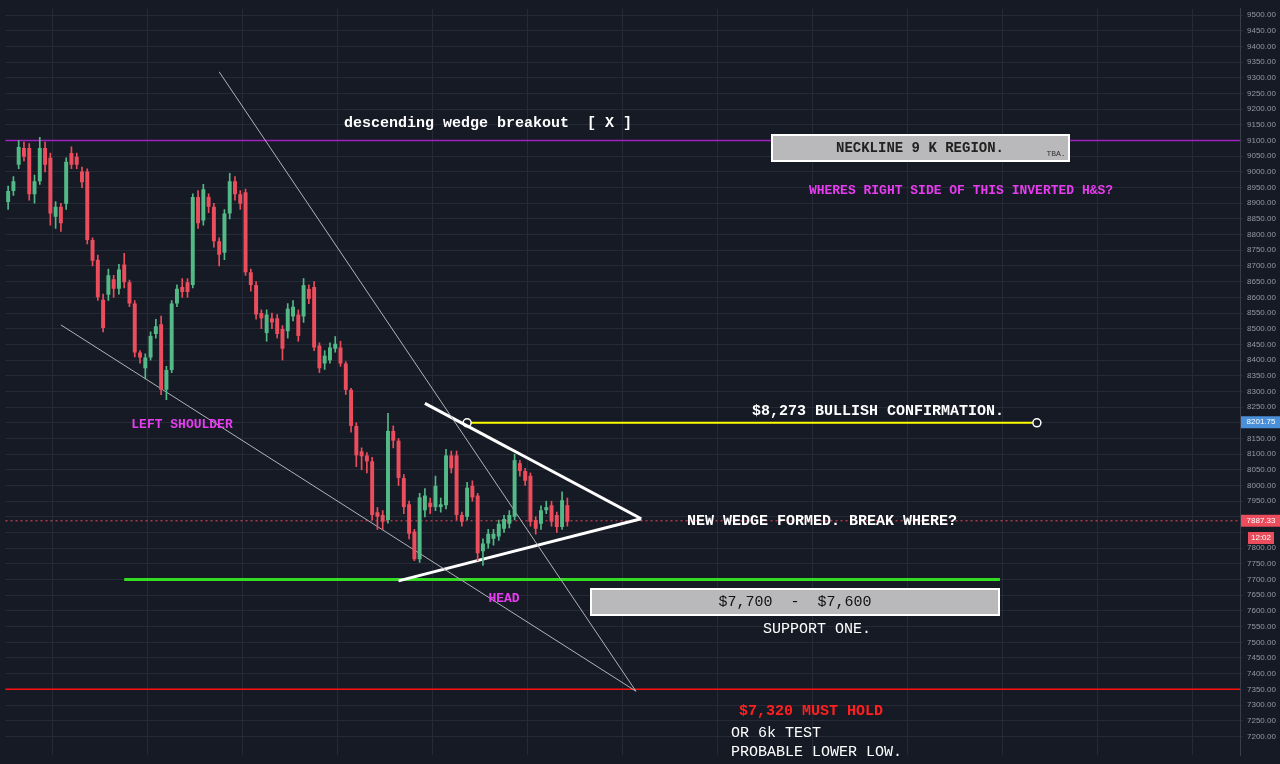 The image size is (1280, 764). Describe the element at coordinates (1261, 422) in the screenshot. I see `annotation: 8201.75` at that location.